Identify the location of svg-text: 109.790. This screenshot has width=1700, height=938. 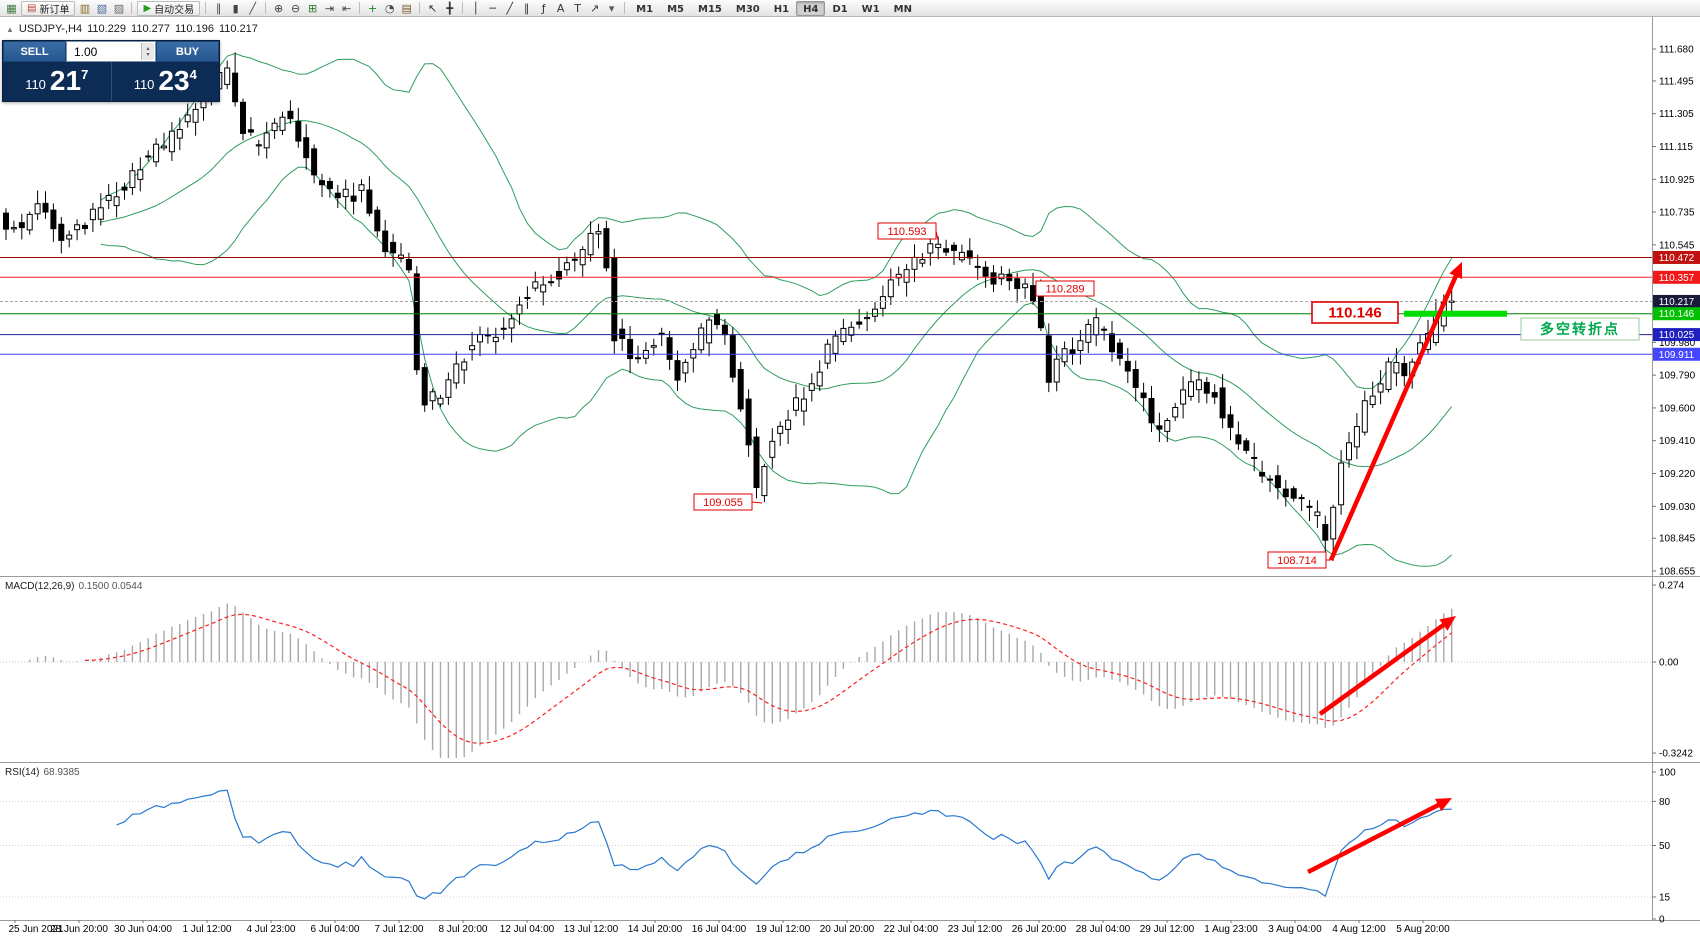
(1677, 376).